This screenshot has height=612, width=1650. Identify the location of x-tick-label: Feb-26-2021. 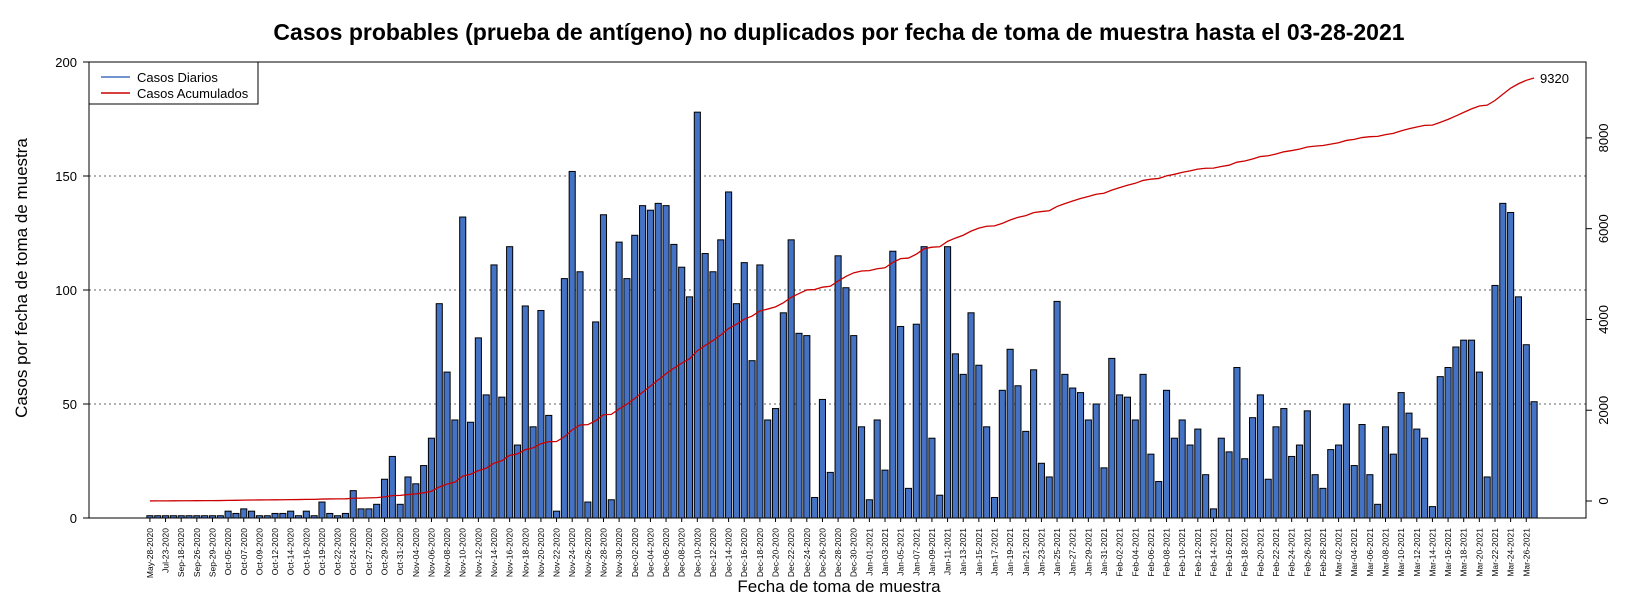
(1307, 552).